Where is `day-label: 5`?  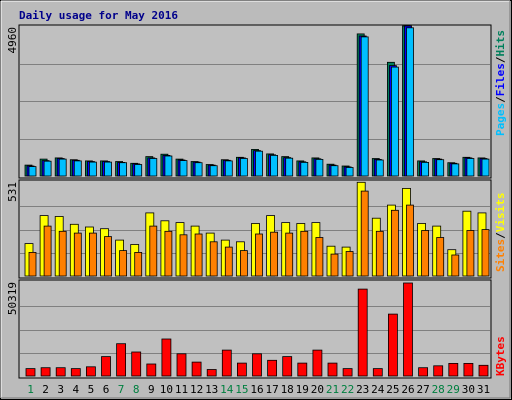
day-label: 5 is located at coordinates (91, 389).